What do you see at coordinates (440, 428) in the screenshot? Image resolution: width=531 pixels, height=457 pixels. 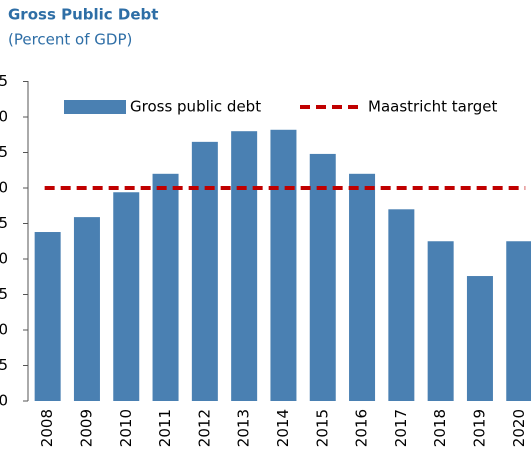 I see `x-tick-label: 2018` at bounding box center [440, 428].